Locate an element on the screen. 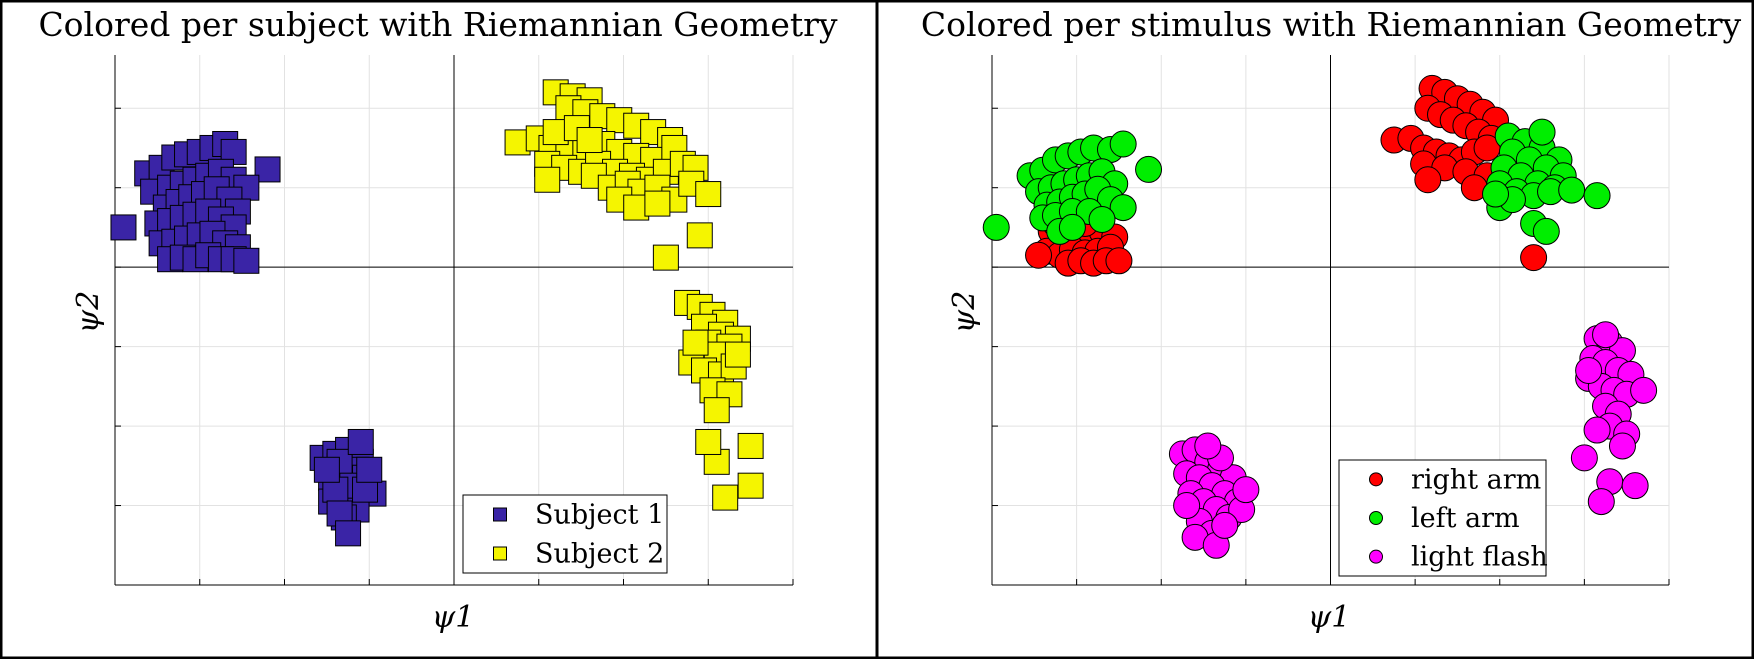 The image size is (1754, 663). legend-marker-right-arm is located at coordinates (1376, 479).